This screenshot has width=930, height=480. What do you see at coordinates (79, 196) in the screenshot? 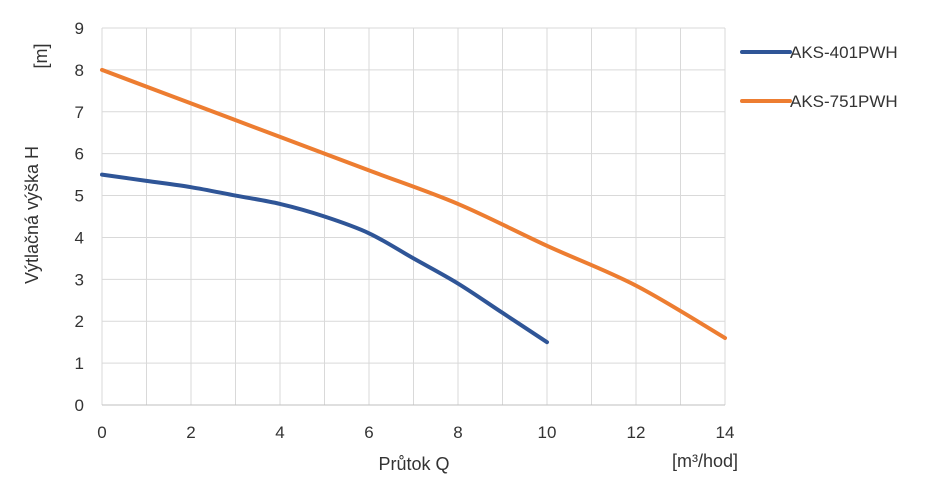
I see `y-tick-label: 5` at bounding box center [79, 196].